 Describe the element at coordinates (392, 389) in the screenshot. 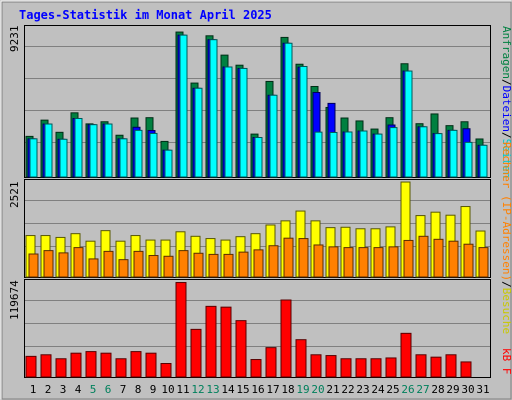

I see `x-label-day-25: 25` at that location.